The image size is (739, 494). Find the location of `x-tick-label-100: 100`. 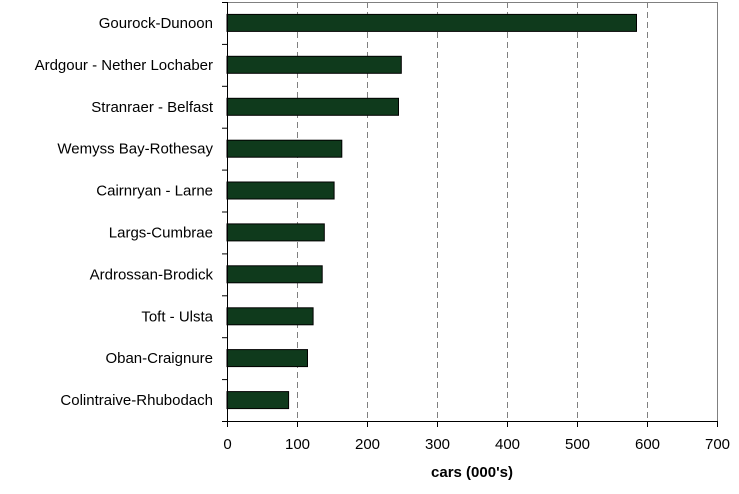

x-tick-label-100: 100 is located at coordinates (297, 444).